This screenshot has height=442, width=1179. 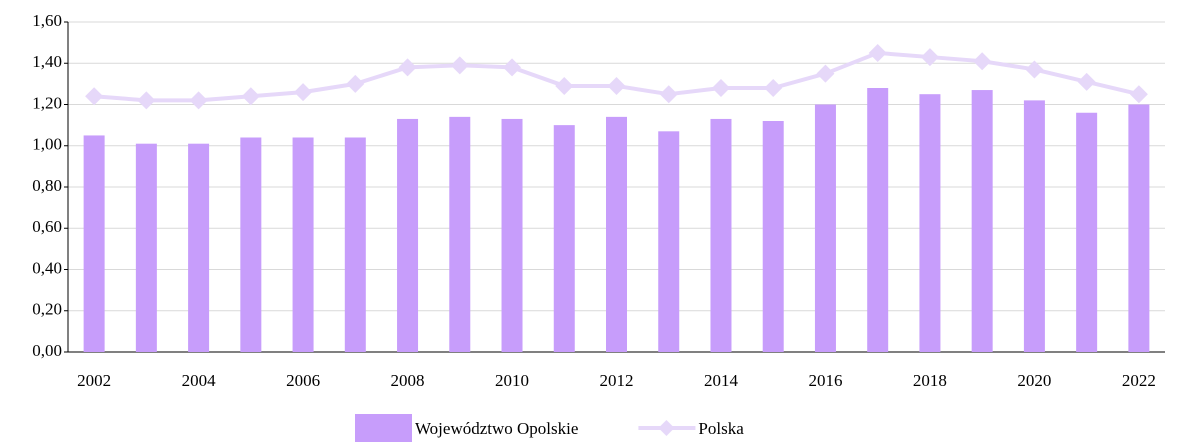 I want to click on x-tick-label: 2016, so click(x=825, y=380).